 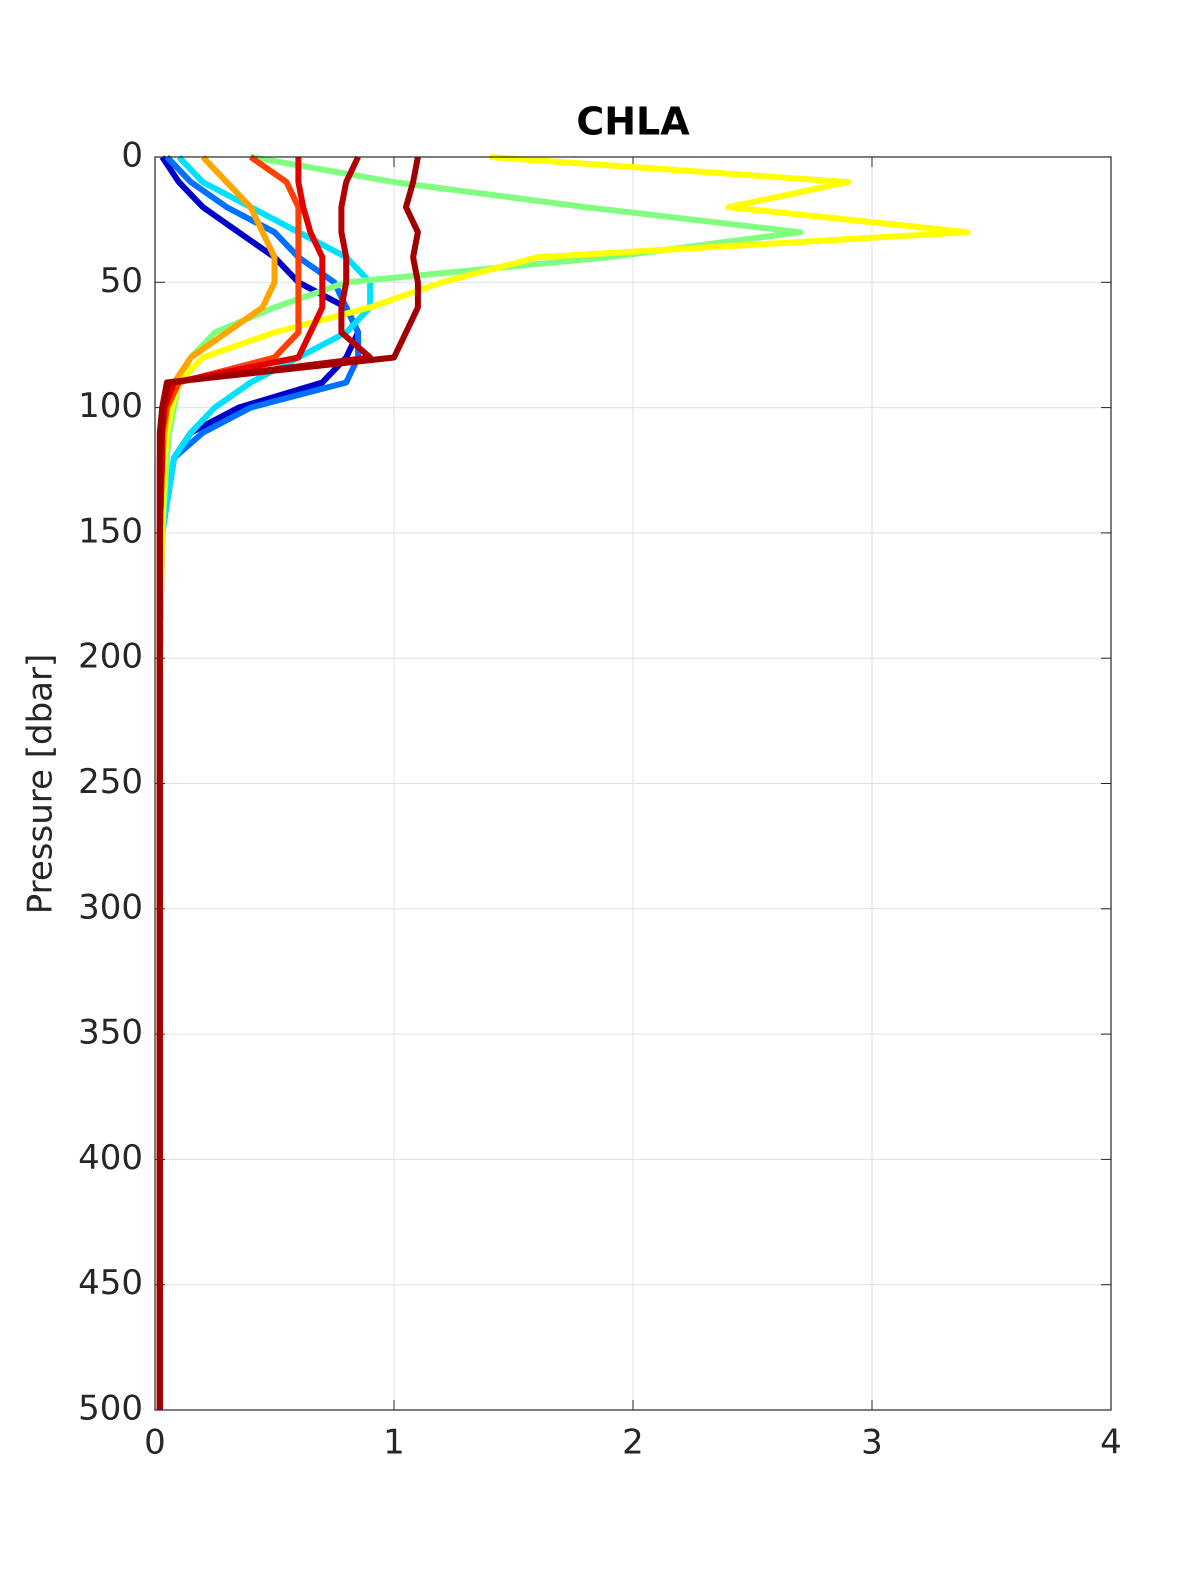 I want to click on y-tick-label: 250, so click(x=110, y=782).